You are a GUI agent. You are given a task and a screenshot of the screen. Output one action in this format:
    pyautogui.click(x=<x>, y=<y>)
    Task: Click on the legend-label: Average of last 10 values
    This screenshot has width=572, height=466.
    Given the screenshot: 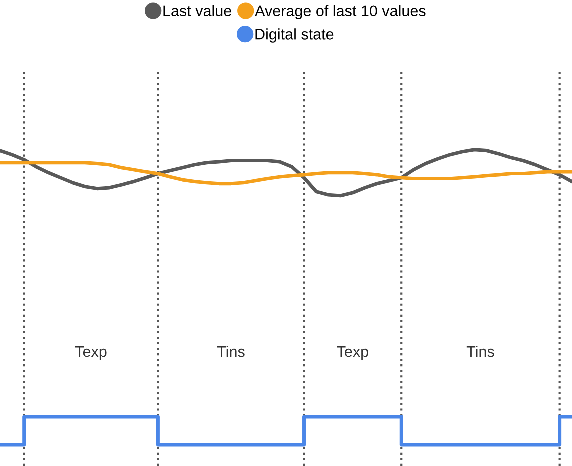 What is the action you would take?
    pyautogui.click(x=340, y=12)
    